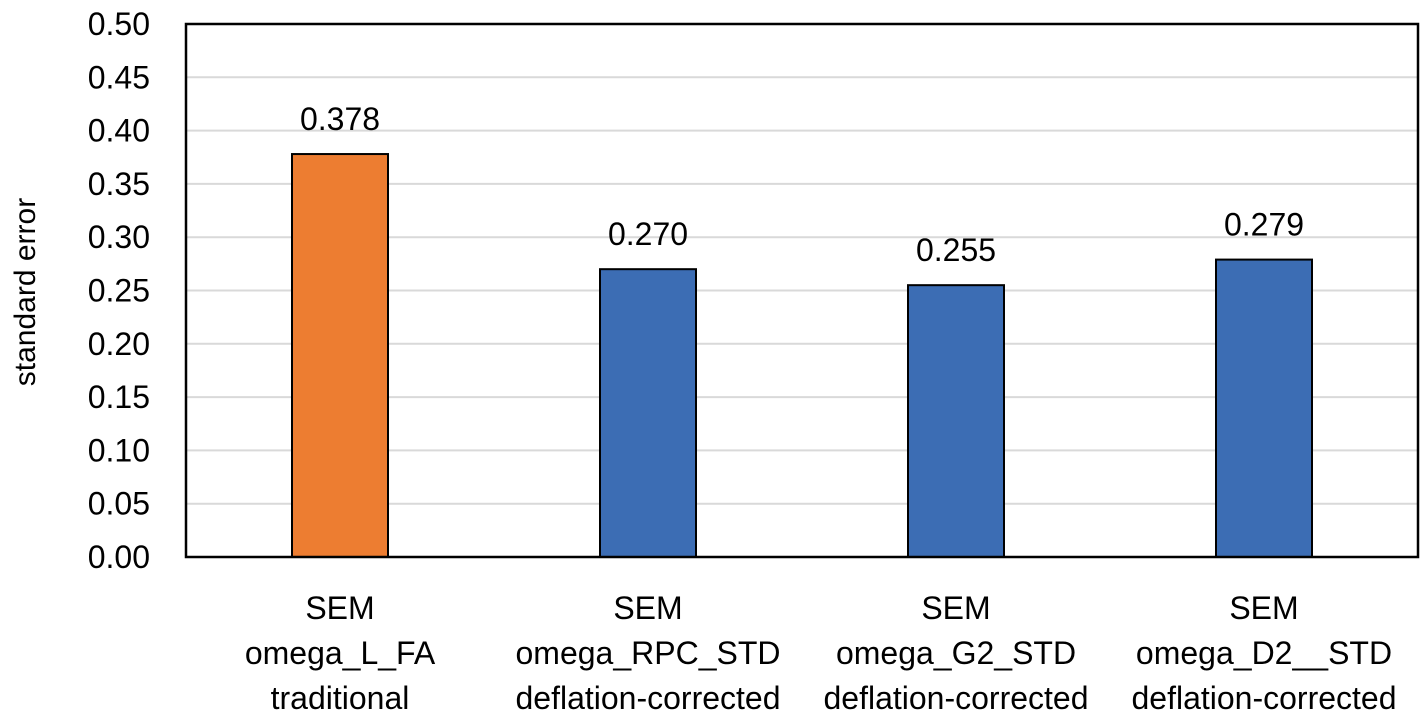  Describe the element at coordinates (119, 131) in the screenshot. I see `y-tick-label: 0.40` at that location.